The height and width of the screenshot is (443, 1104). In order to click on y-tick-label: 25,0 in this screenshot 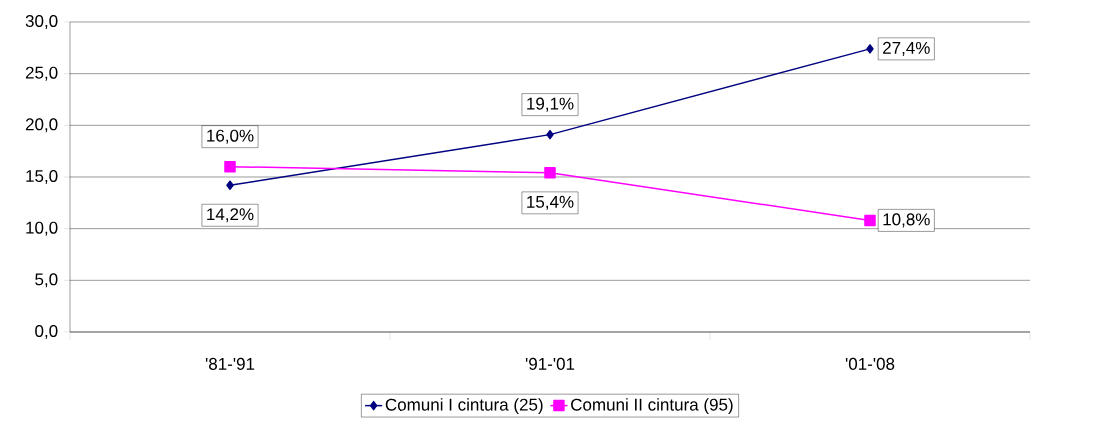, I will do `click(41, 73)`.